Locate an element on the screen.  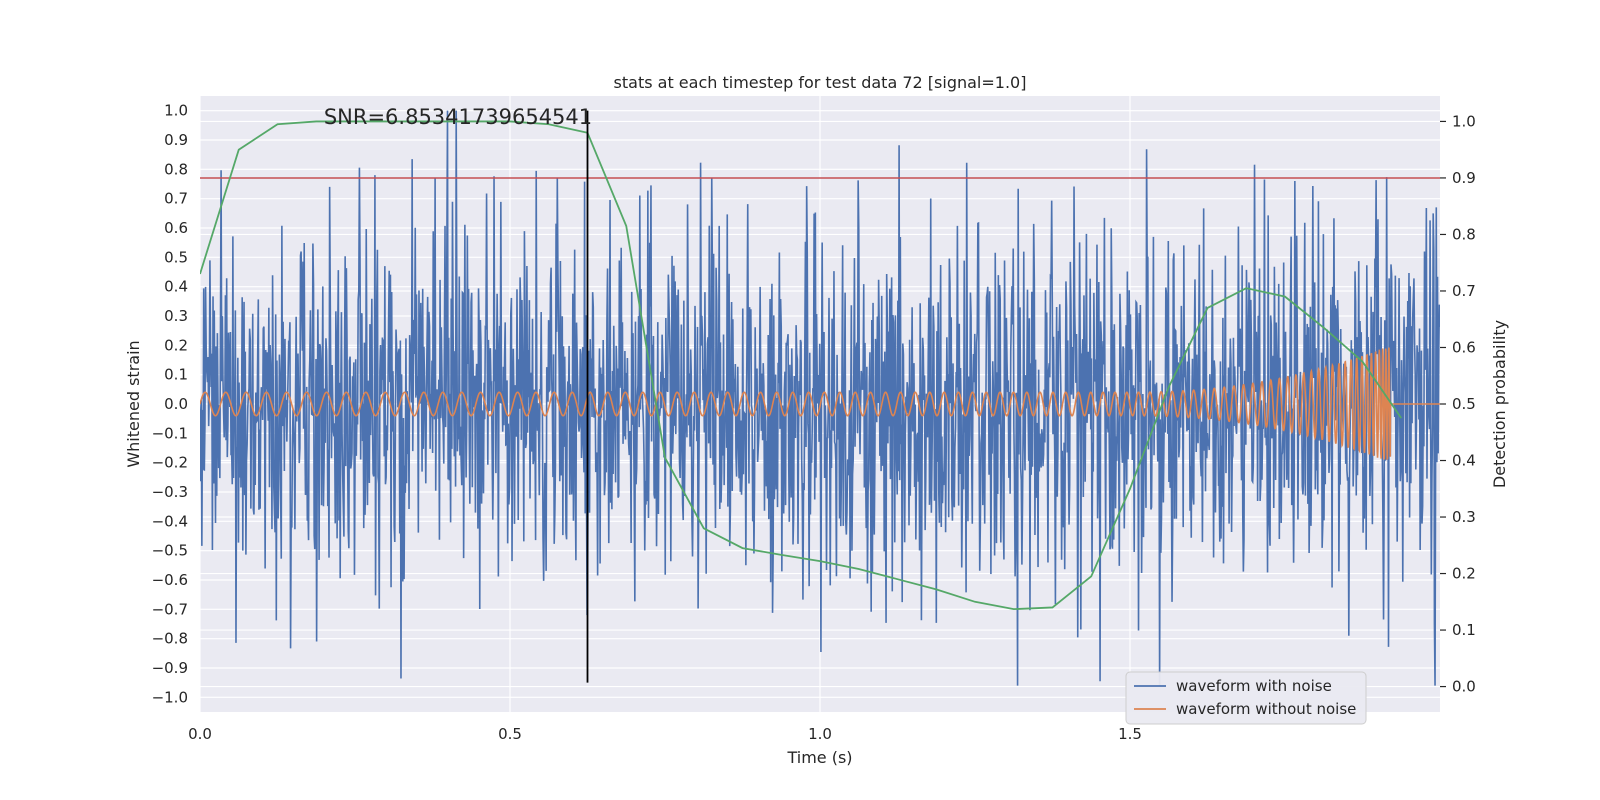
x-tick-label: 0.0 is located at coordinates (200, 734).